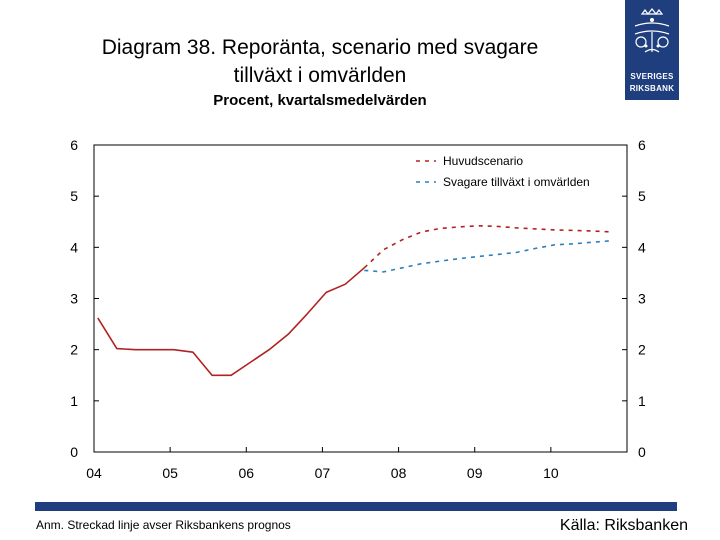  What do you see at coordinates (642, 350) in the screenshot?
I see `y-tick-label-right: 2` at bounding box center [642, 350].